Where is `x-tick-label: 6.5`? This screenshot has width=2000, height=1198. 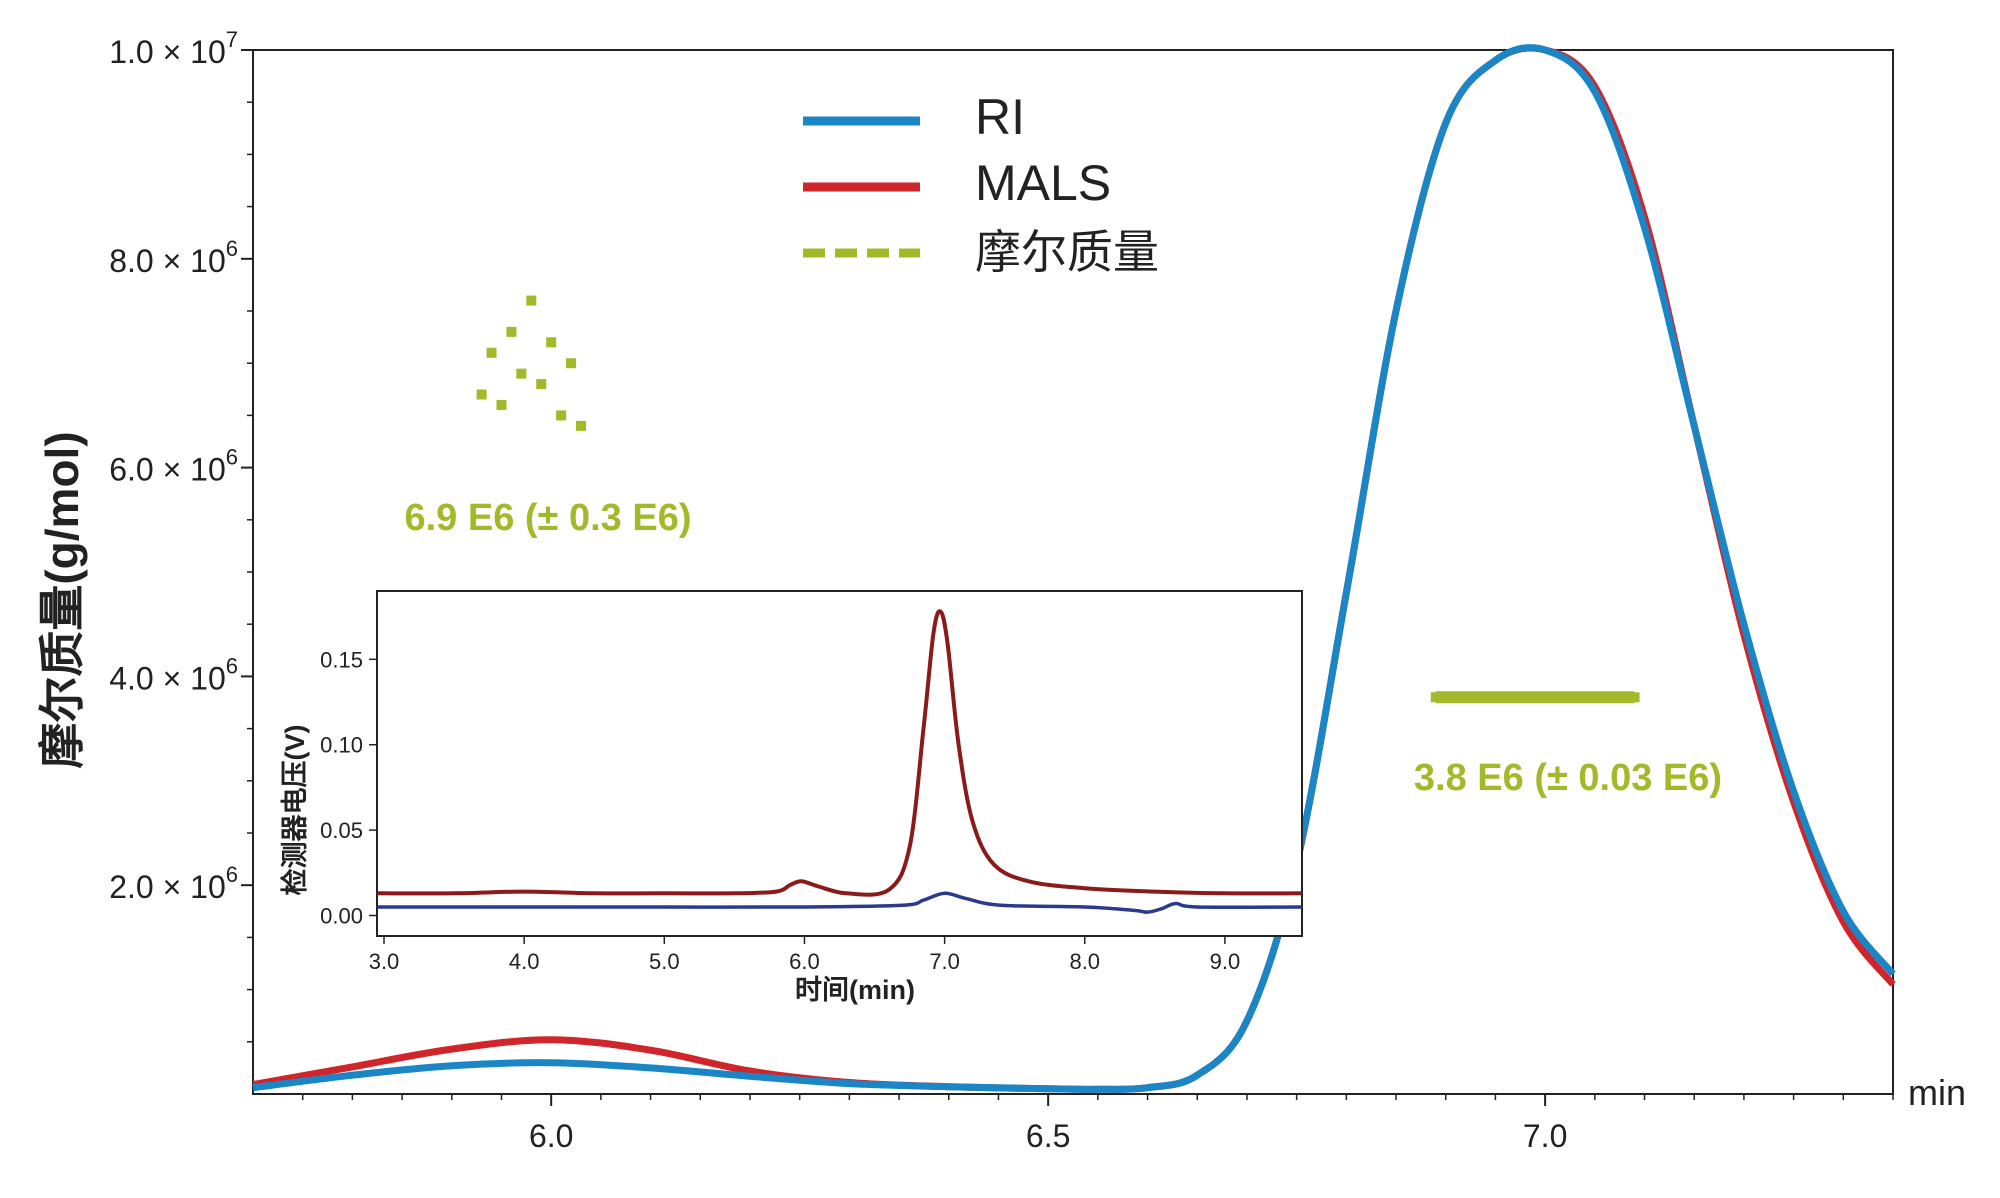 x-tick-label: 6.5 is located at coordinates (1048, 1136).